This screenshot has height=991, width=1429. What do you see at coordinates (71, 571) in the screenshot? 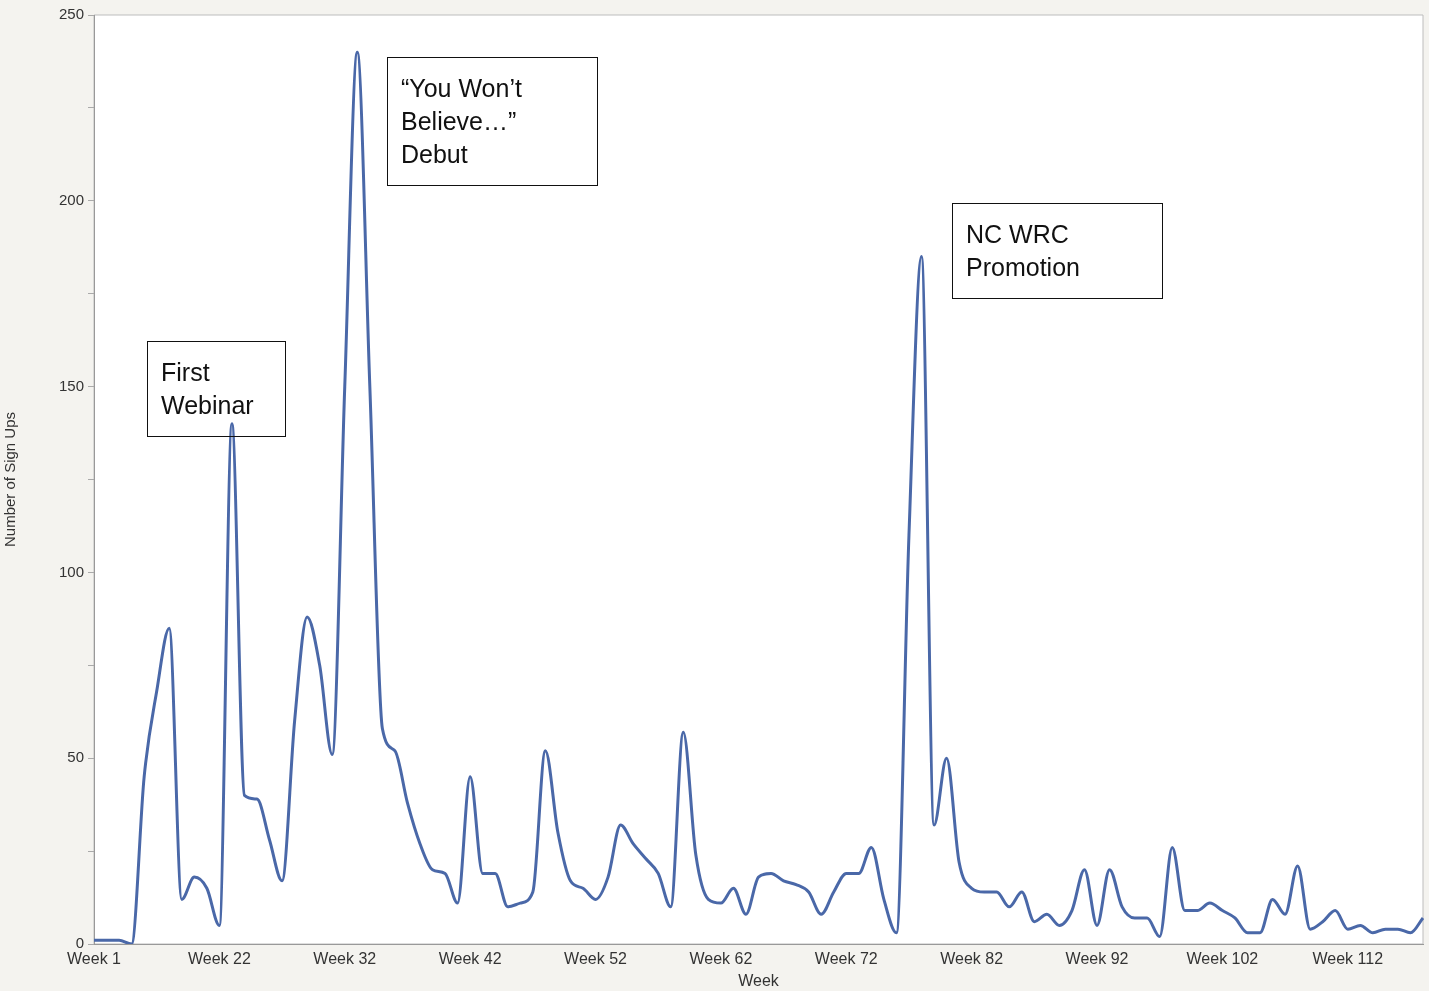
I see `y-tick-label: 100` at bounding box center [71, 571].